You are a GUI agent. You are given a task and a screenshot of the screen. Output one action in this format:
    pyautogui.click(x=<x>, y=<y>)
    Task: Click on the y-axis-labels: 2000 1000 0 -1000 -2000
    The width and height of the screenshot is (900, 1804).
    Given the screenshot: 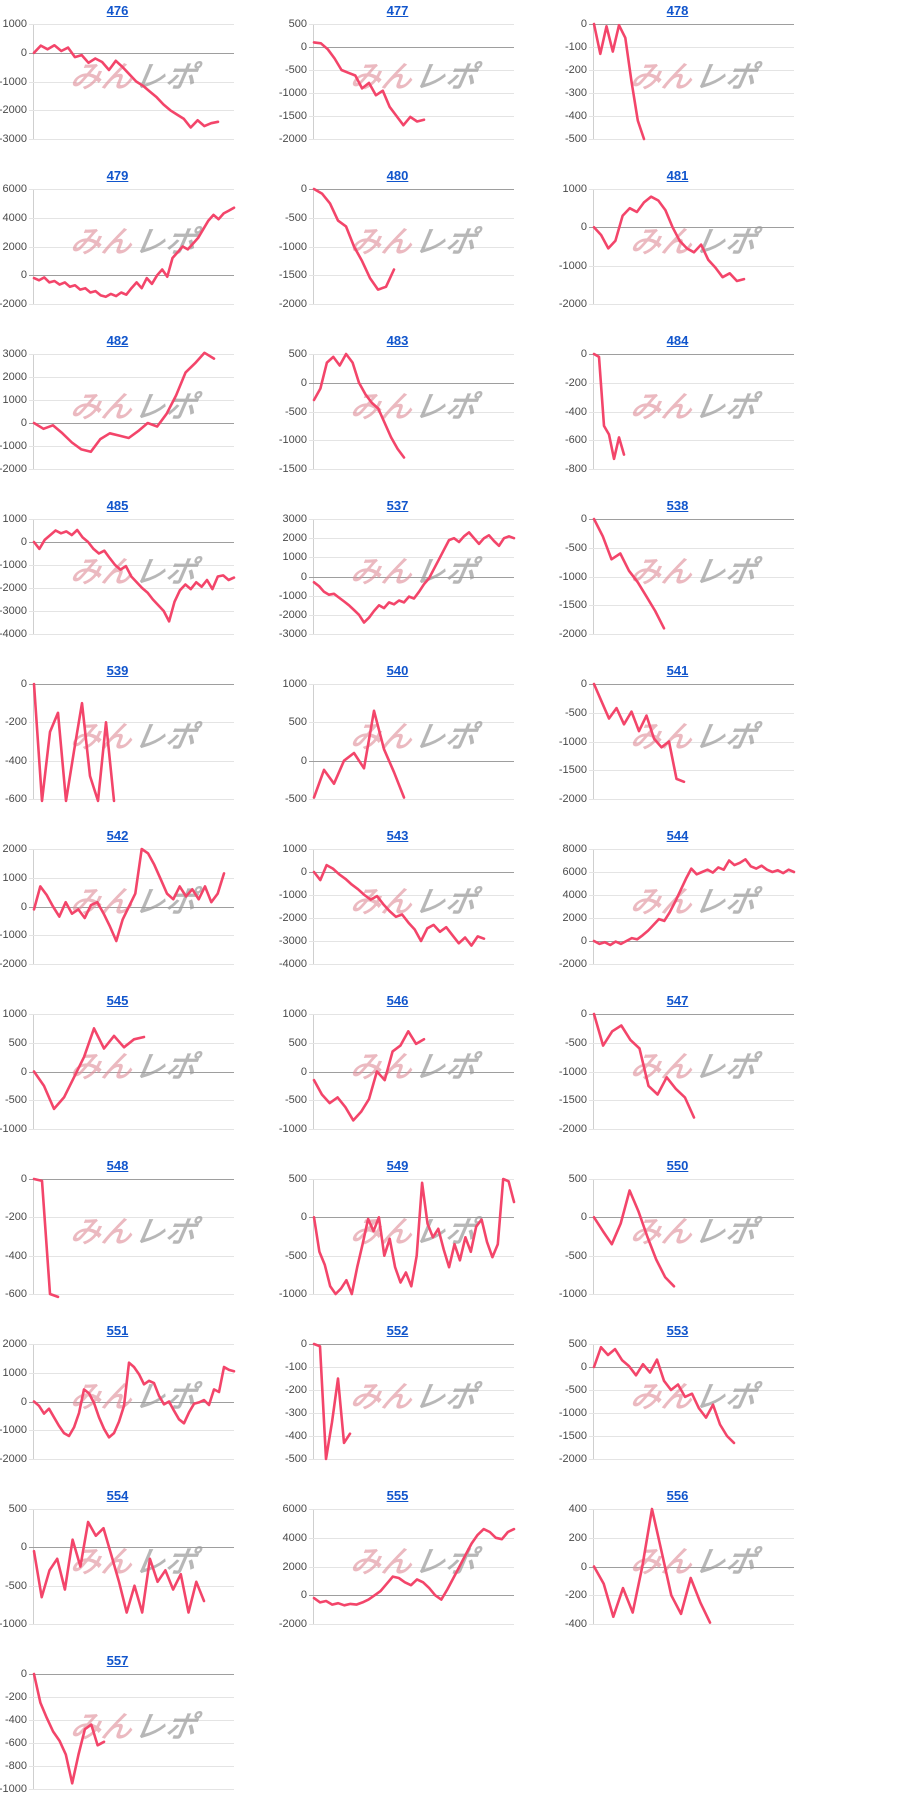 What is the action you would take?
    pyautogui.click(x=16, y=1401)
    